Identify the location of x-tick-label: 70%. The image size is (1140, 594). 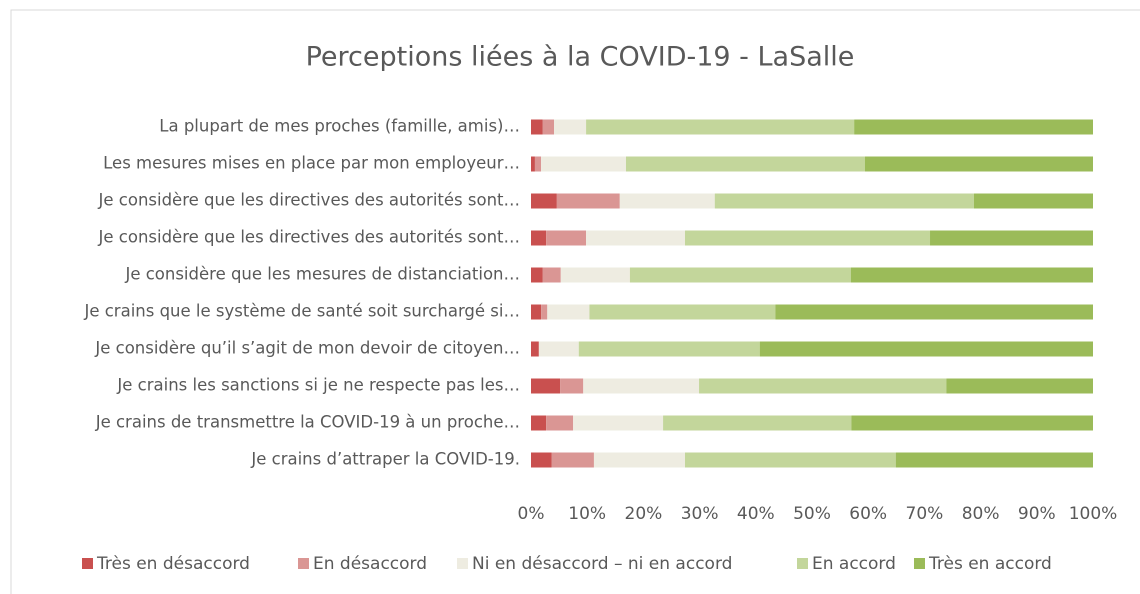
(925, 514).